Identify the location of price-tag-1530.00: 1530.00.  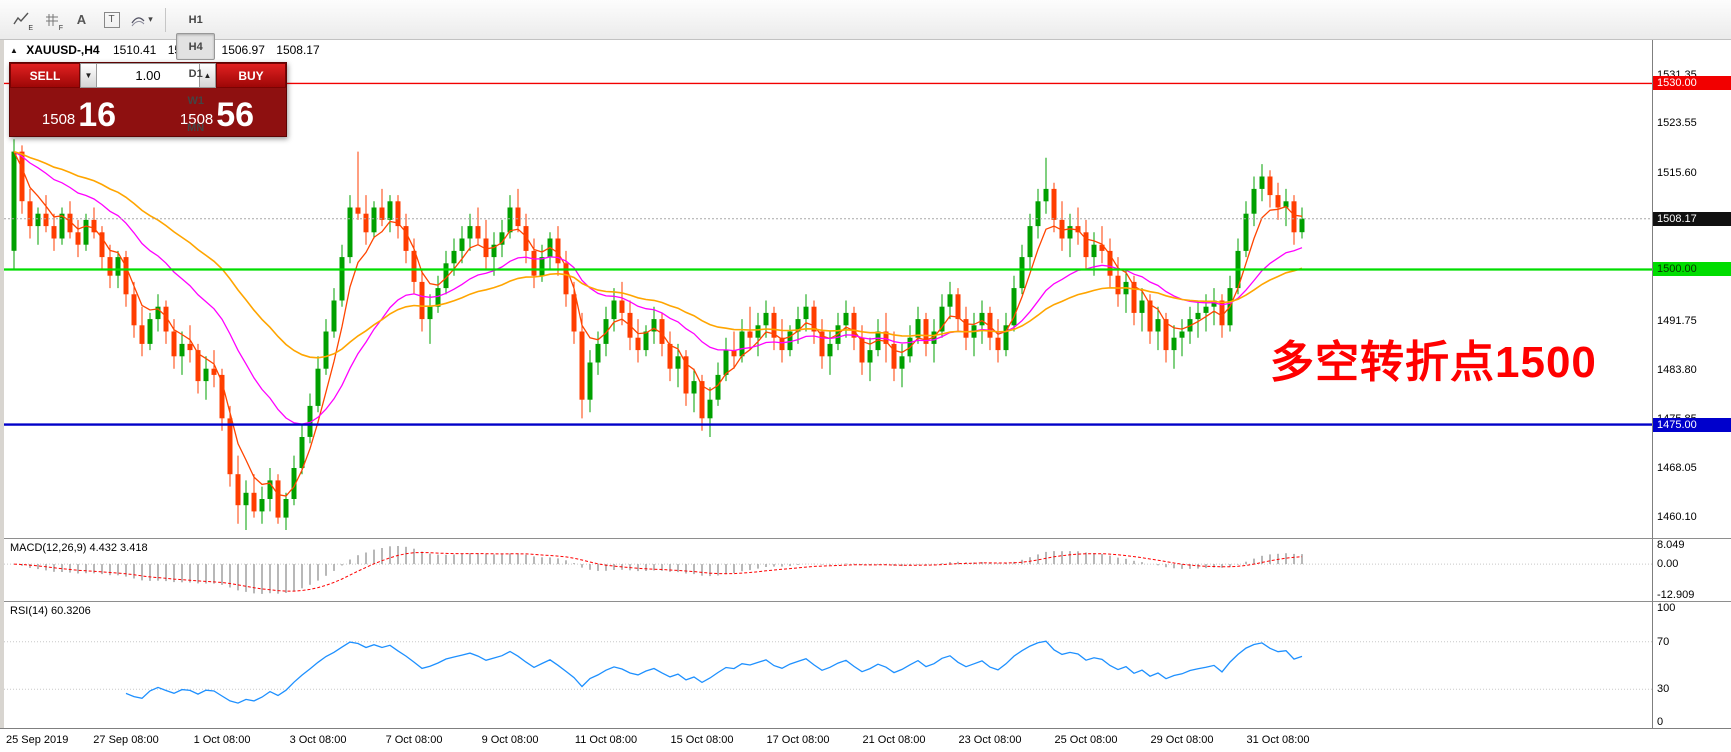
(1692, 83).